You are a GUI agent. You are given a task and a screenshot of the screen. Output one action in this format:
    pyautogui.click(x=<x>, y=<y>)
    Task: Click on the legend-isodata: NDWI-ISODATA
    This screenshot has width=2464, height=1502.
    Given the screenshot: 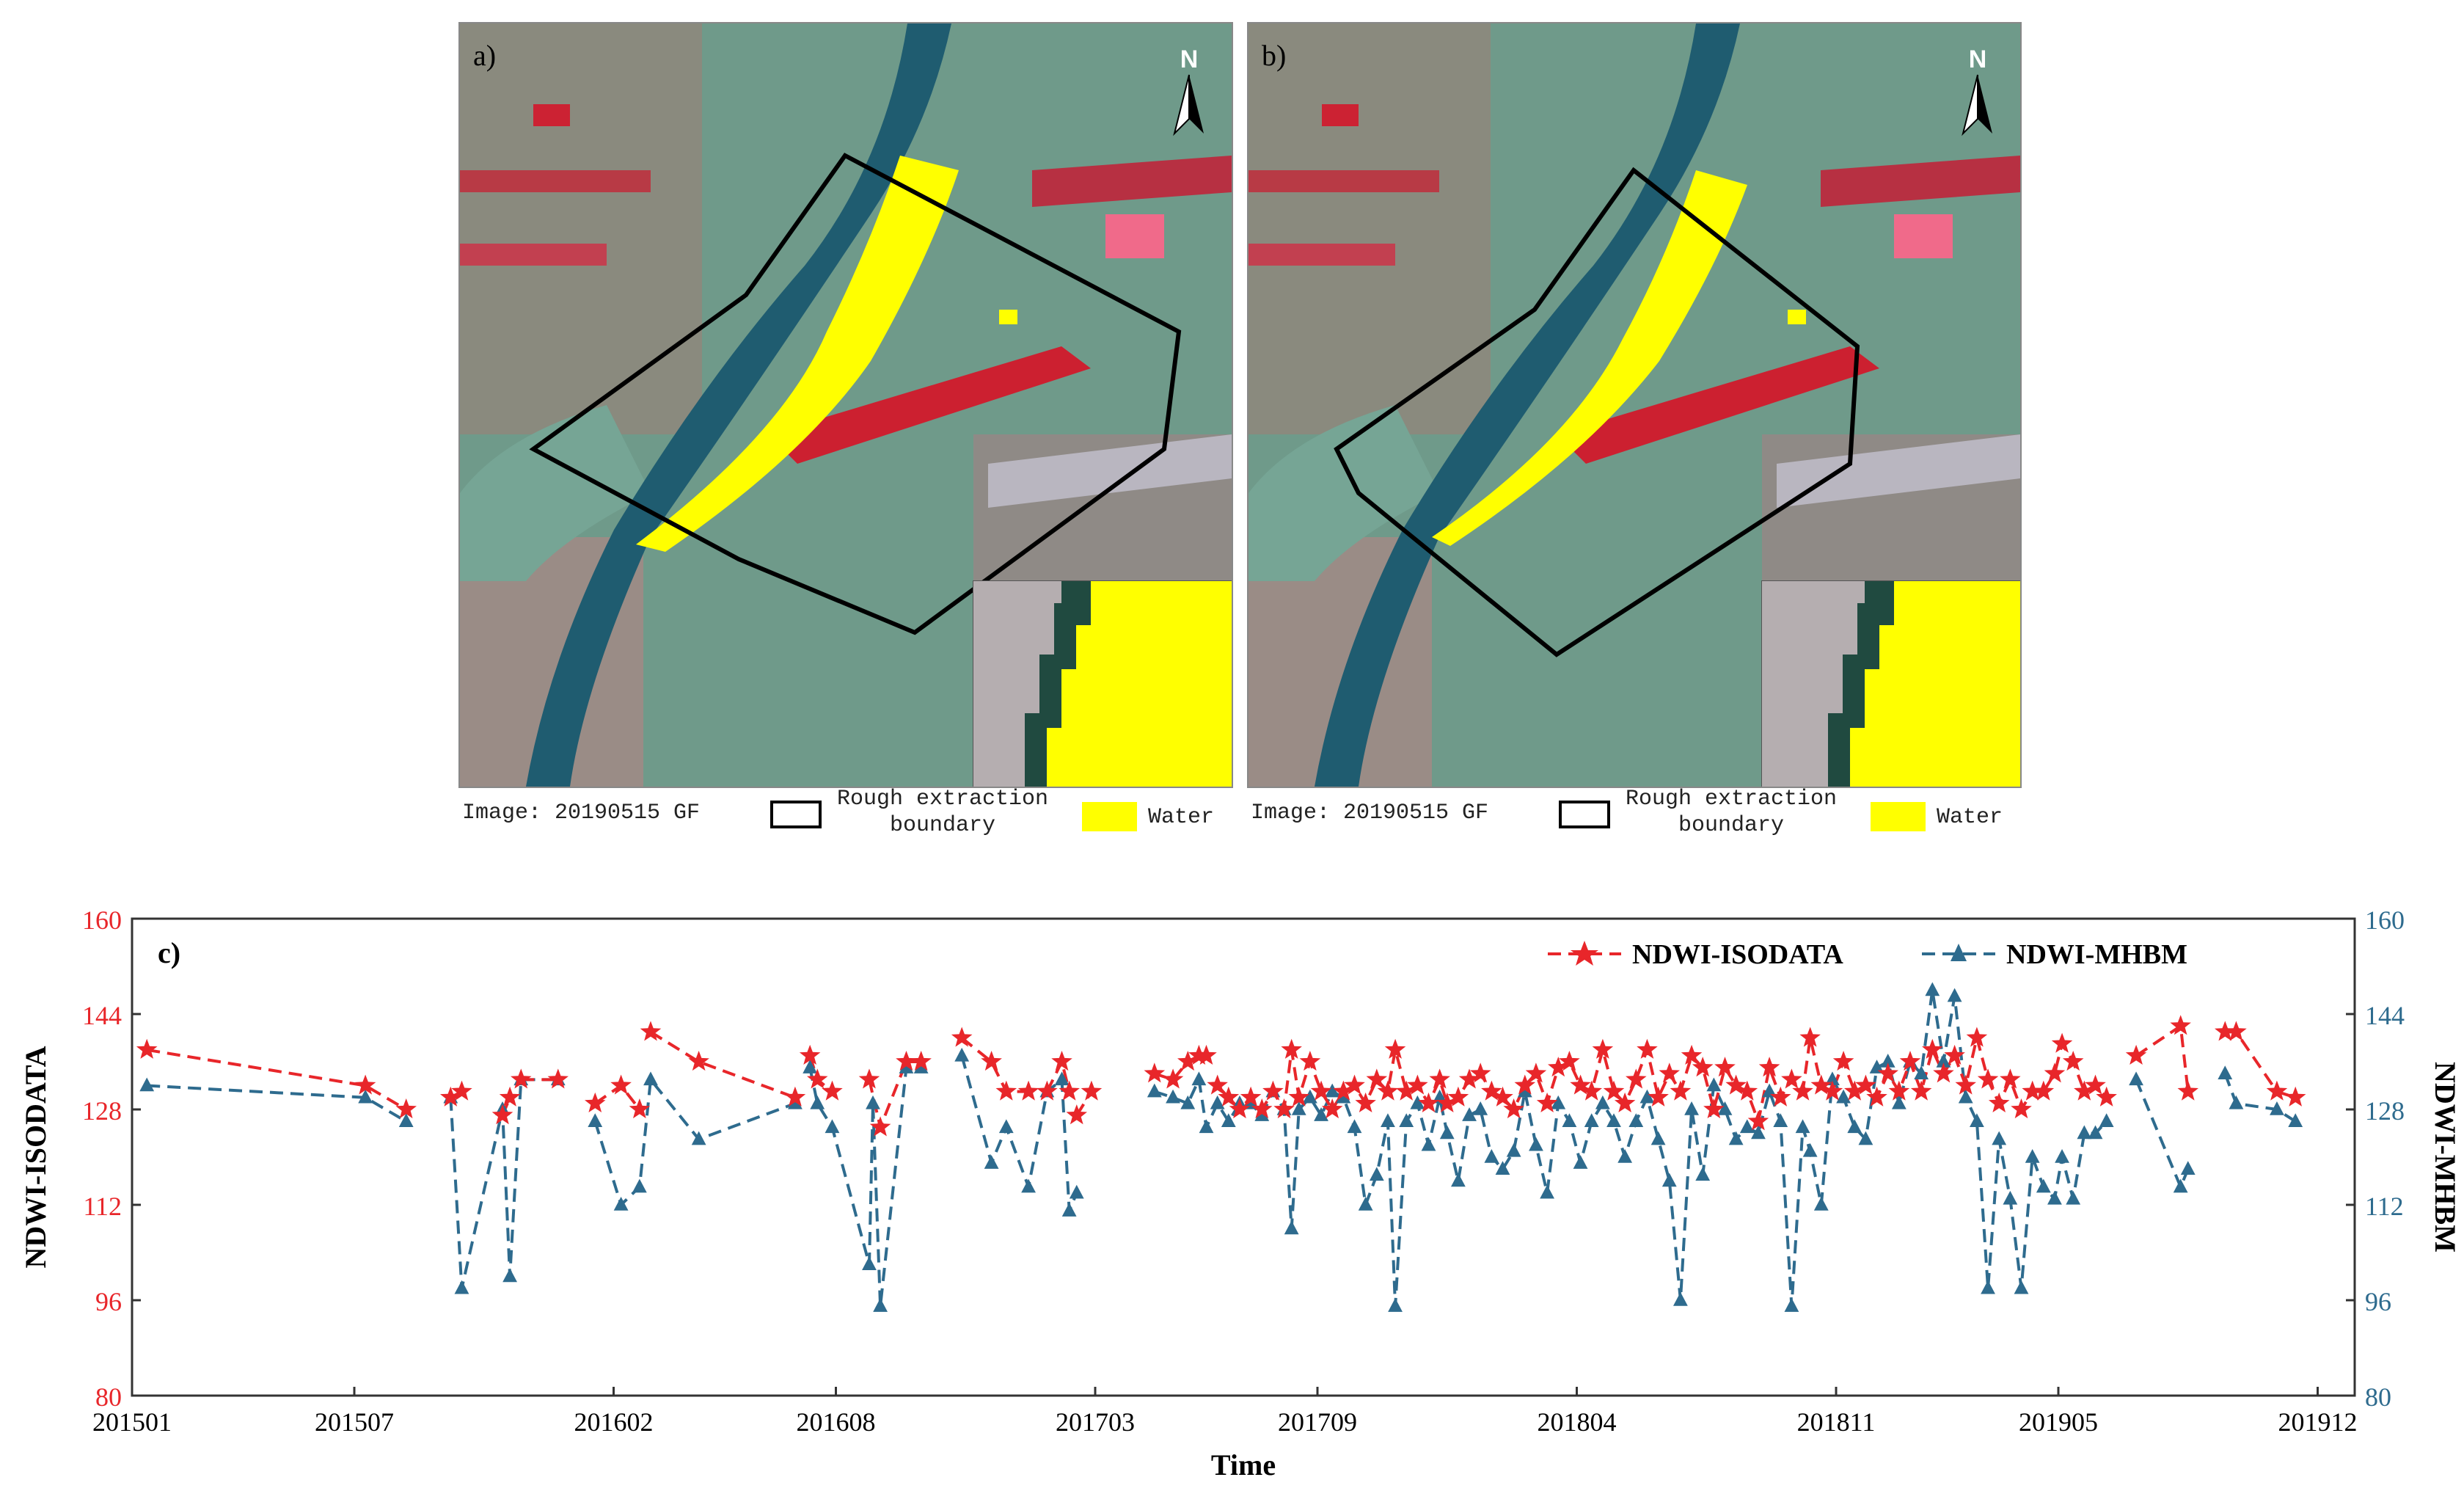 What is the action you would take?
    pyautogui.click(x=1737, y=955)
    